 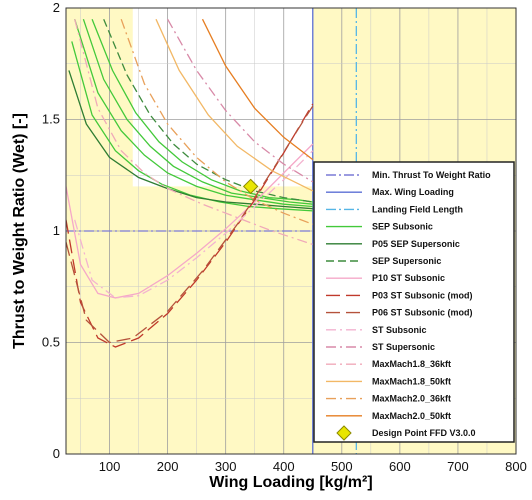 What do you see at coordinates (399, 330) in the screenshot?
I see `legend-label: ST Subsonic` at bounding box center [399, 330].